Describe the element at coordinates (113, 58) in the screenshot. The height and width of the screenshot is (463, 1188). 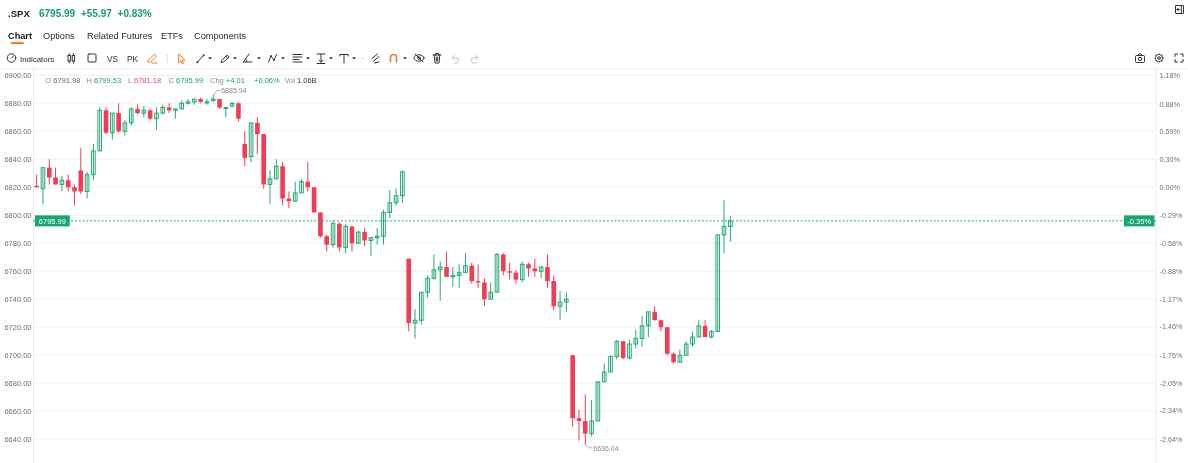
I see `text: VS` at that location.